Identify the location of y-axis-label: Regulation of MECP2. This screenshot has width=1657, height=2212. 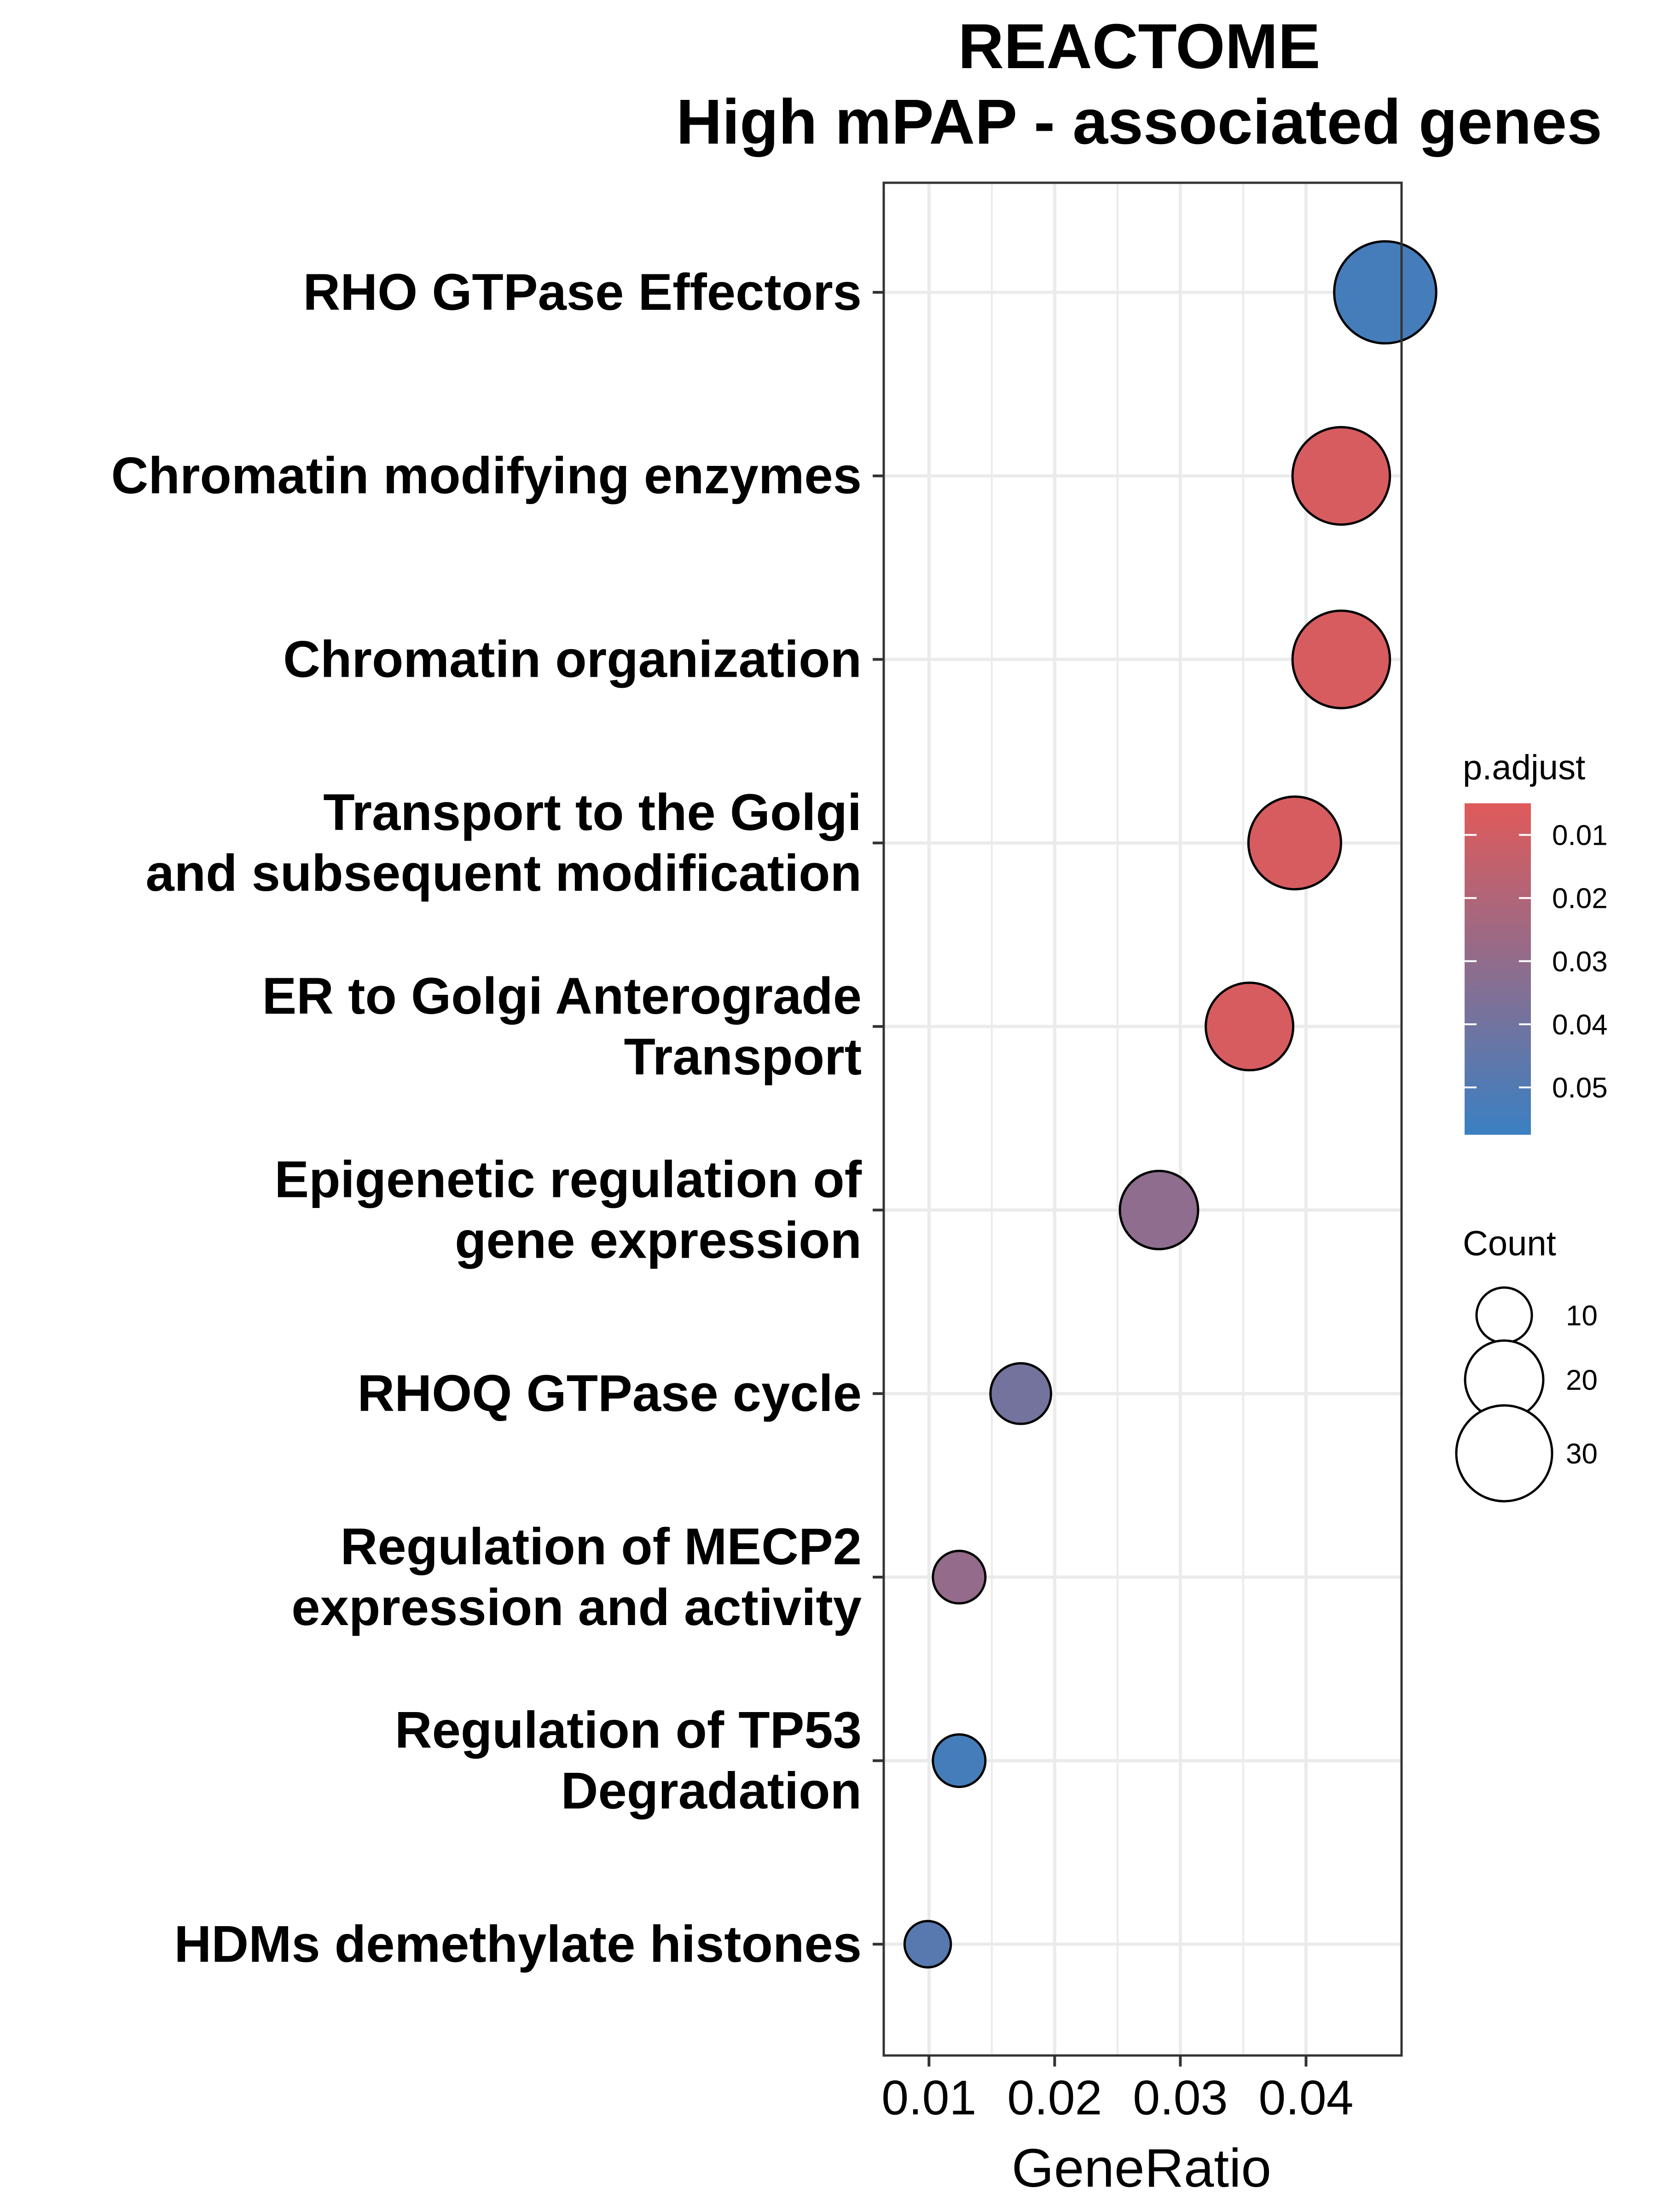
(601, 1547).